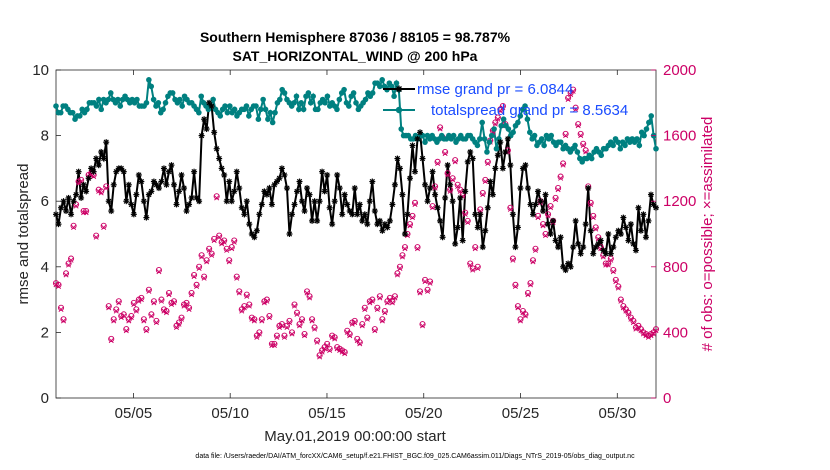 The image size is (830, 470). What do you see at coordinates (521, 413) in the screenshot?
I see `x-tick-label: 05/25` at bounding box center [521, 413].